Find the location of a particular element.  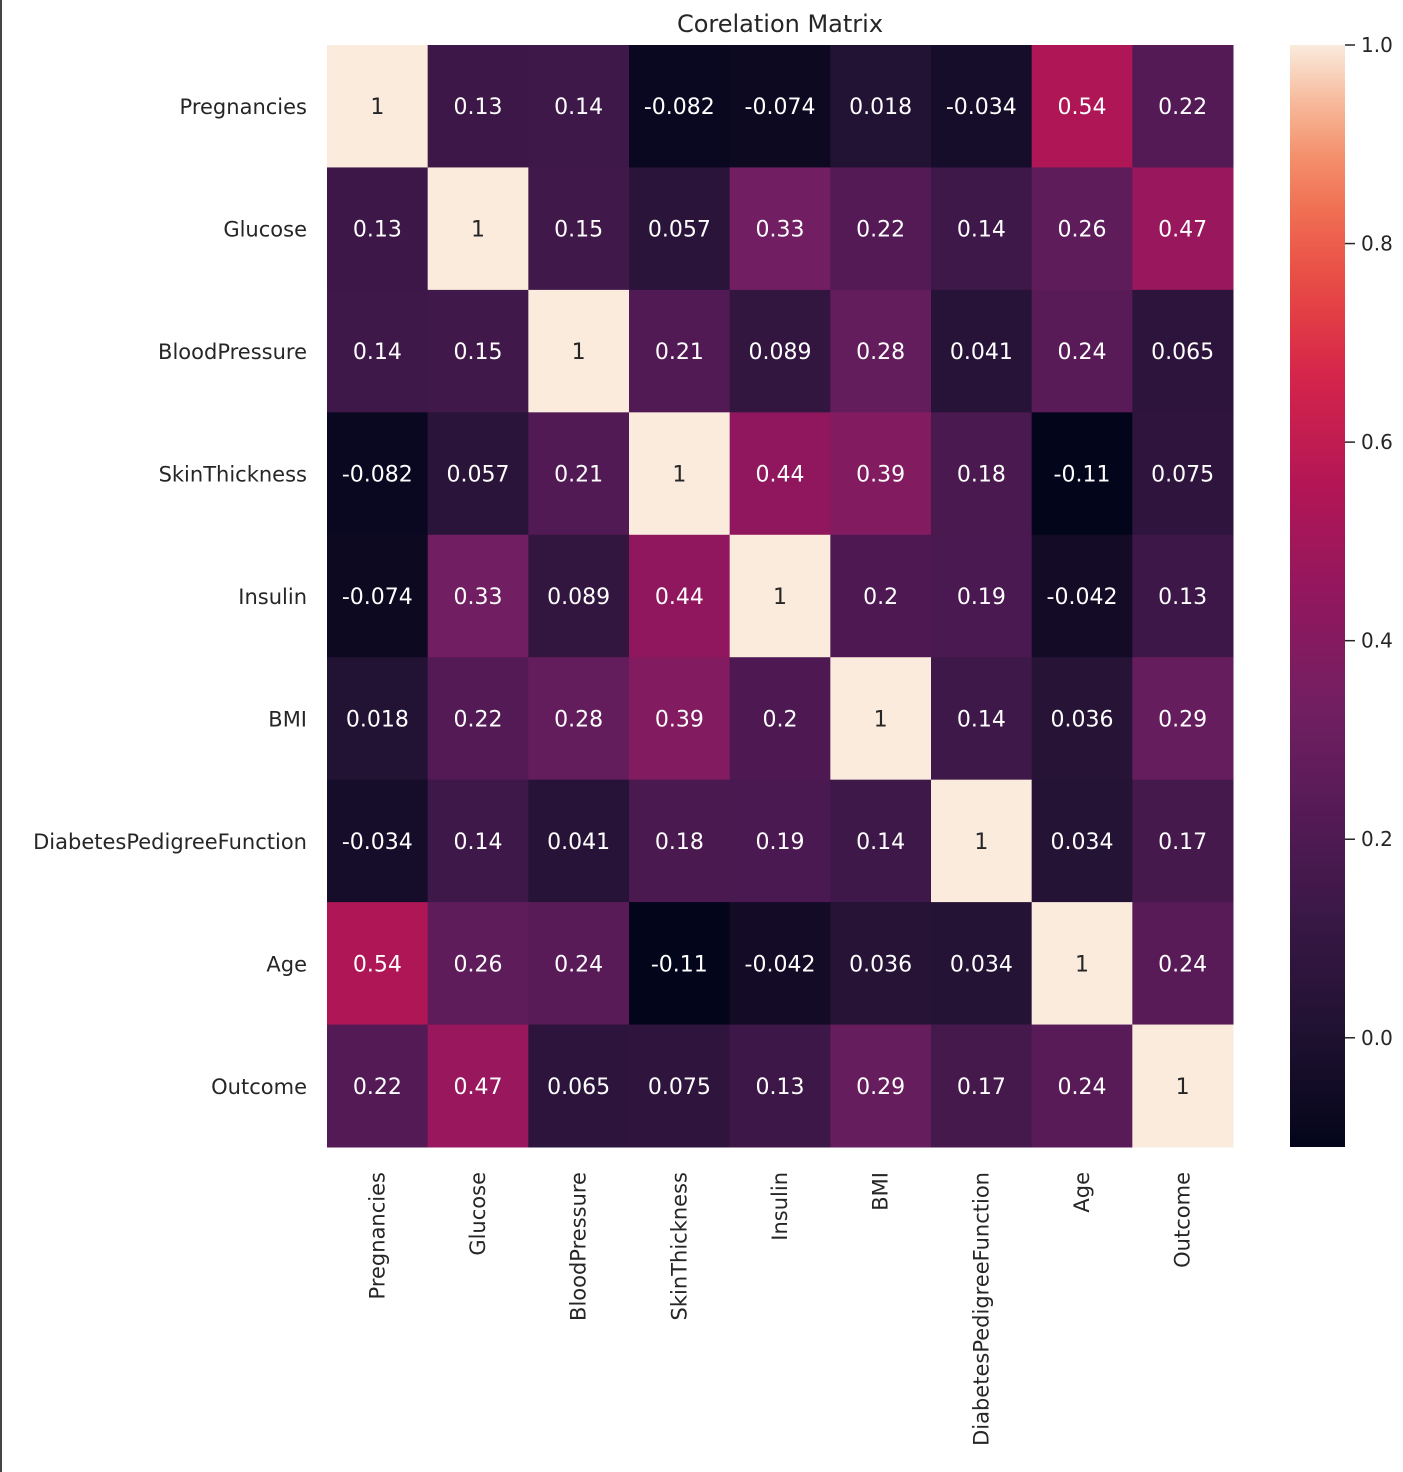

colorbar-tick-label: 0.8 is located at coordinates (1377, 244).